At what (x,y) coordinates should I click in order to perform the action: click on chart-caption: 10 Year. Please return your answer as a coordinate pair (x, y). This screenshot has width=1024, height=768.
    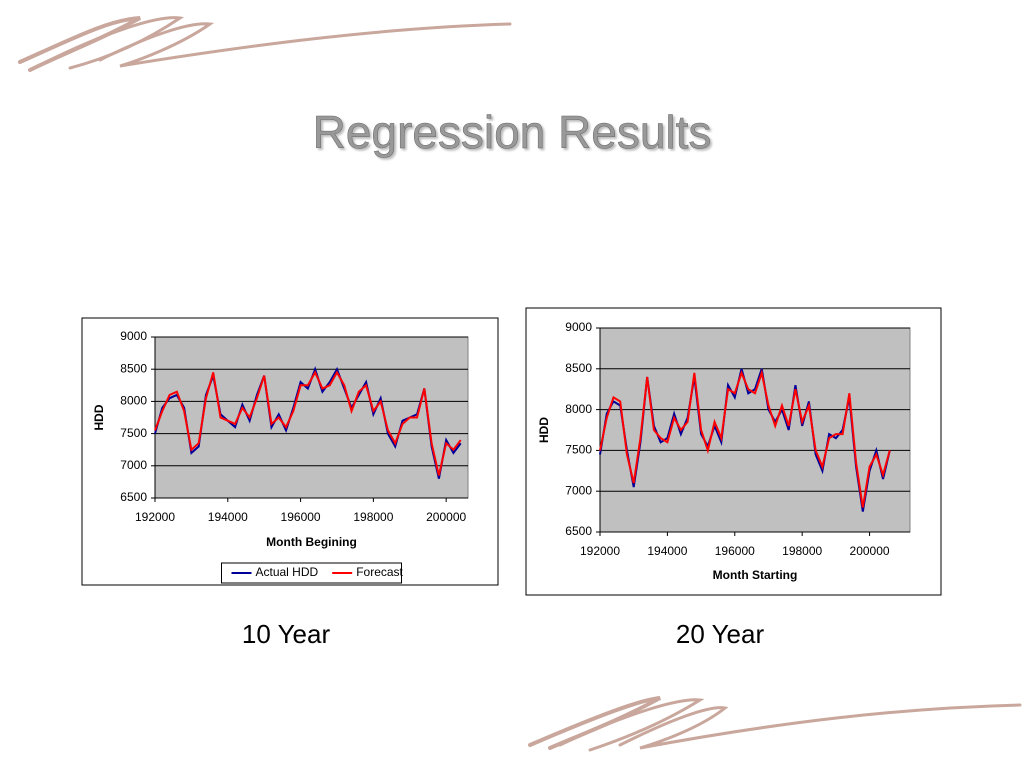
    Looking at the image, I should click on (286, 634).